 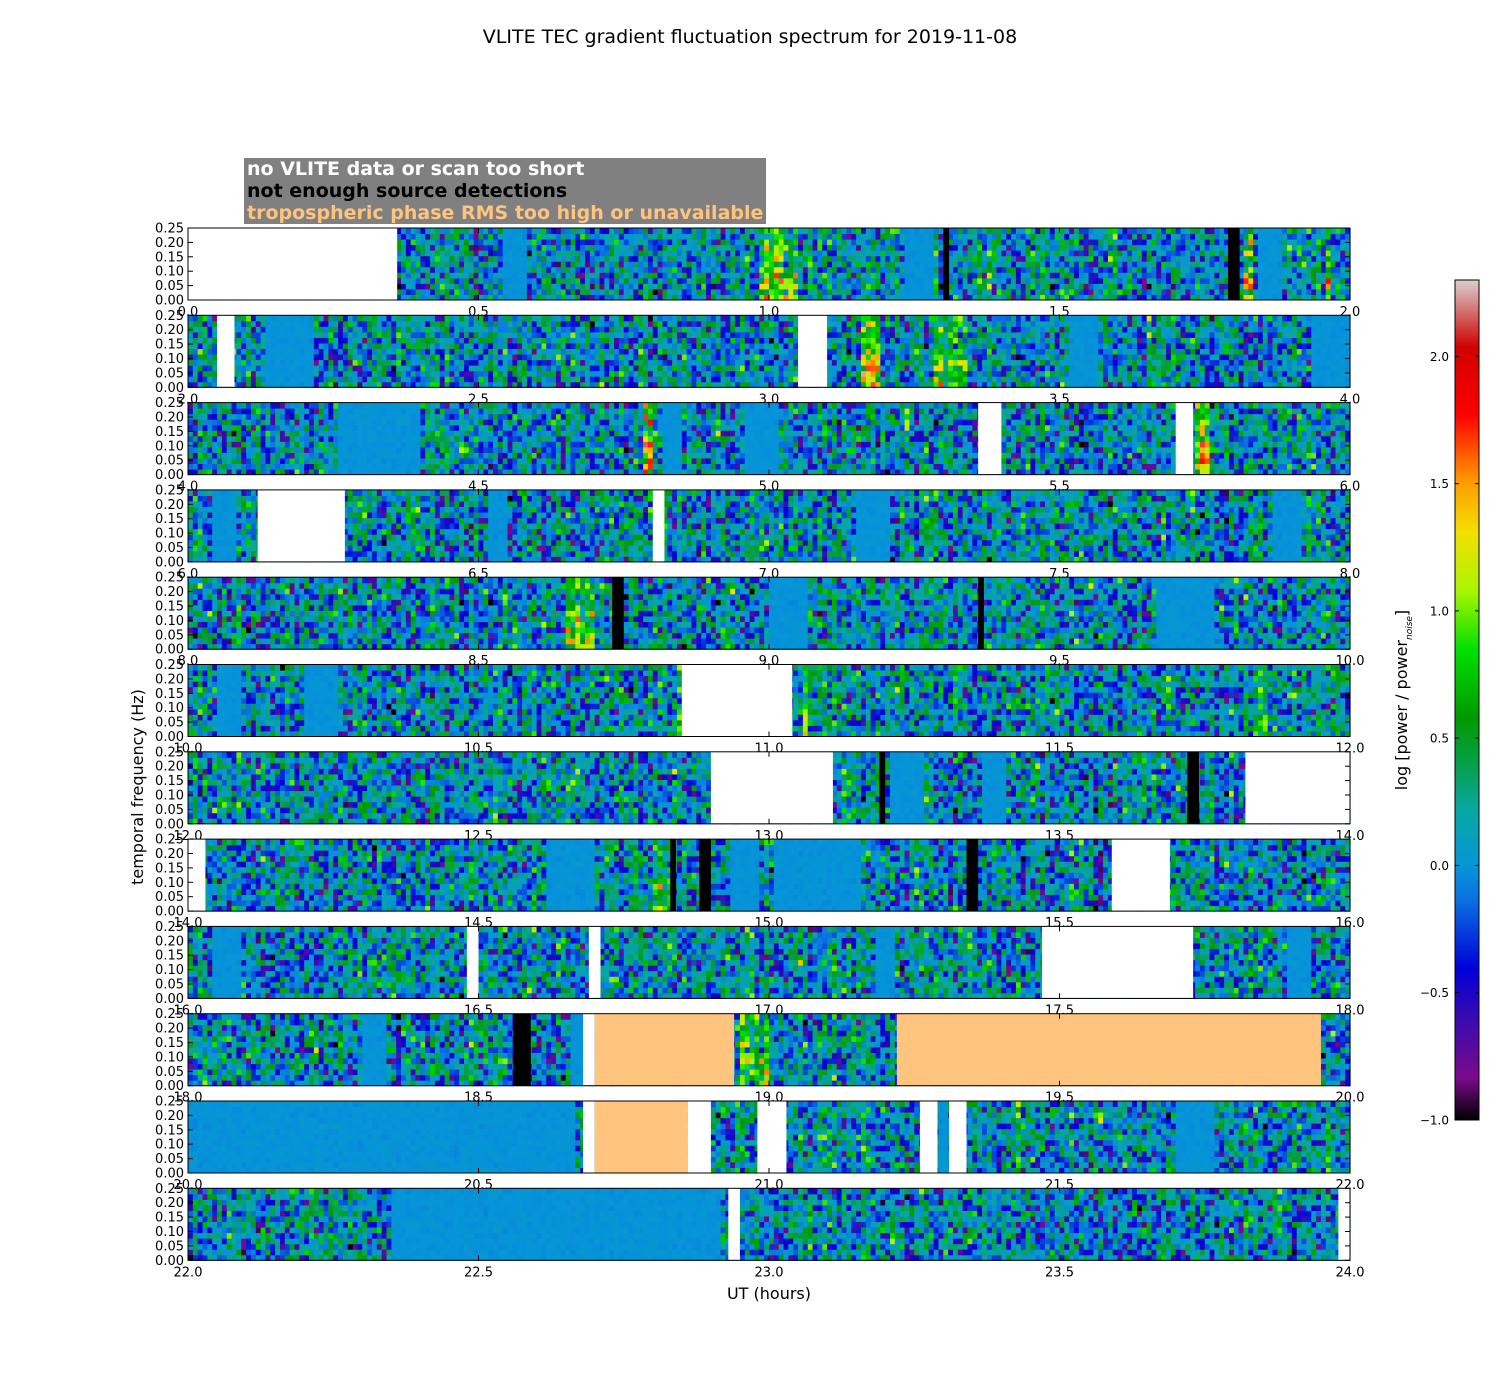 What do you see at coordinates (1439, 484) in the screenshot?
I see `colorbar-tick-label: 1.5` at bounding box center [1439, 484].